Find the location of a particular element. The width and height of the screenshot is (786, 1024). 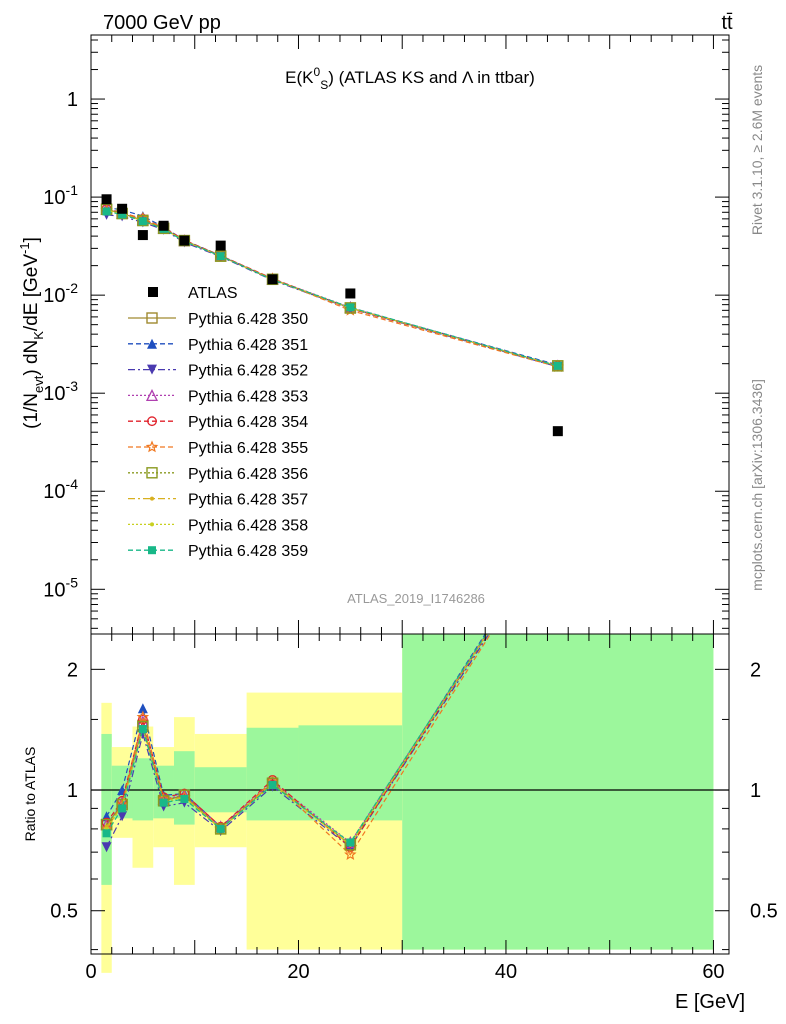

ratio-y-tick-label-right: 1 is located at coordinates (755, 791).